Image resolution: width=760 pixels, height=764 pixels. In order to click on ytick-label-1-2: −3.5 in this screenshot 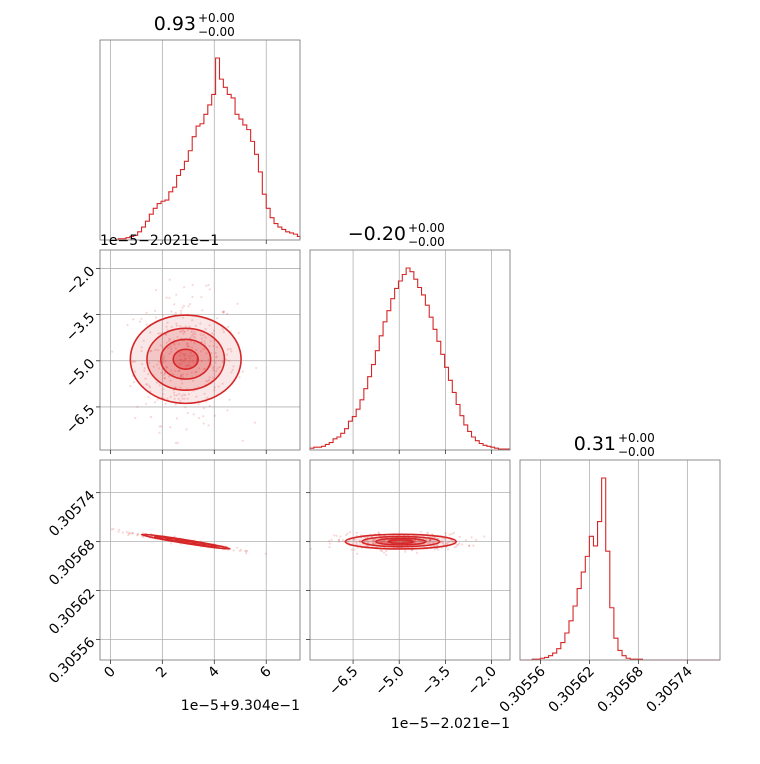, I will do `click(80, 327)`.